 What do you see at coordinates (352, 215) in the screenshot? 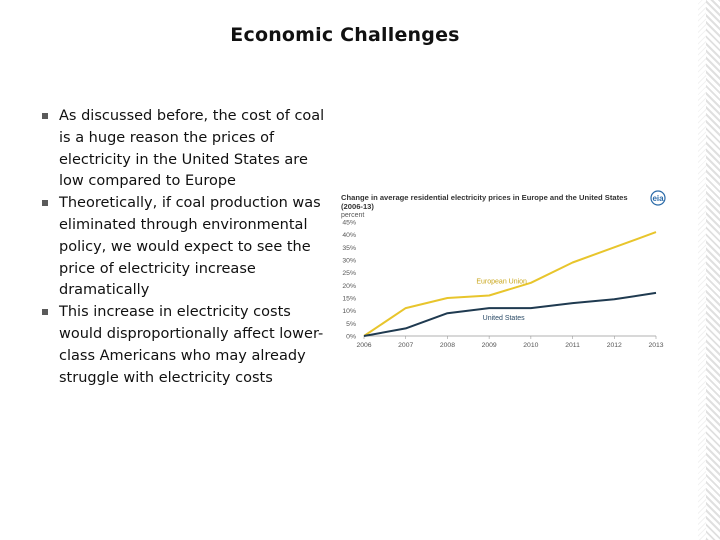
I see `y-axis-unit-label: percent` at bounding box center [352, 215].